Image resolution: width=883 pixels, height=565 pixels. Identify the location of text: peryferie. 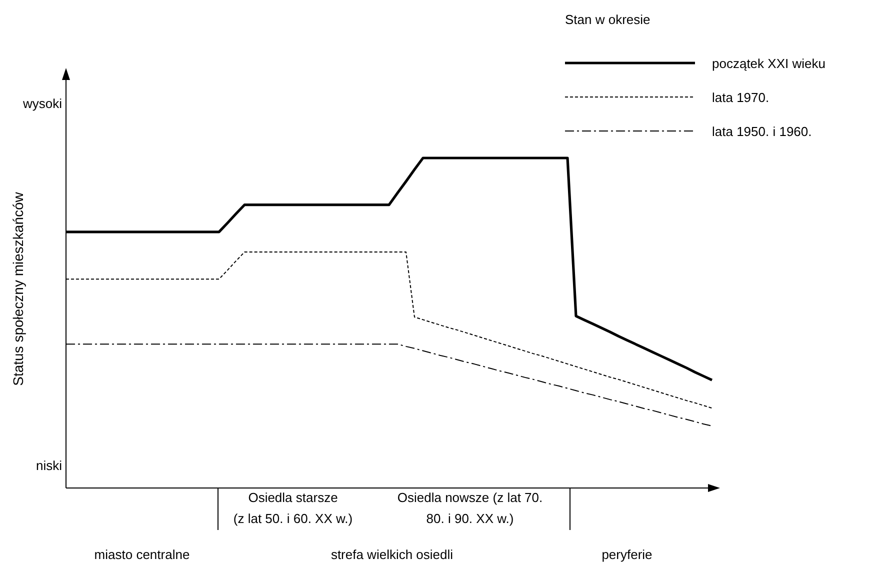
(627, 554).